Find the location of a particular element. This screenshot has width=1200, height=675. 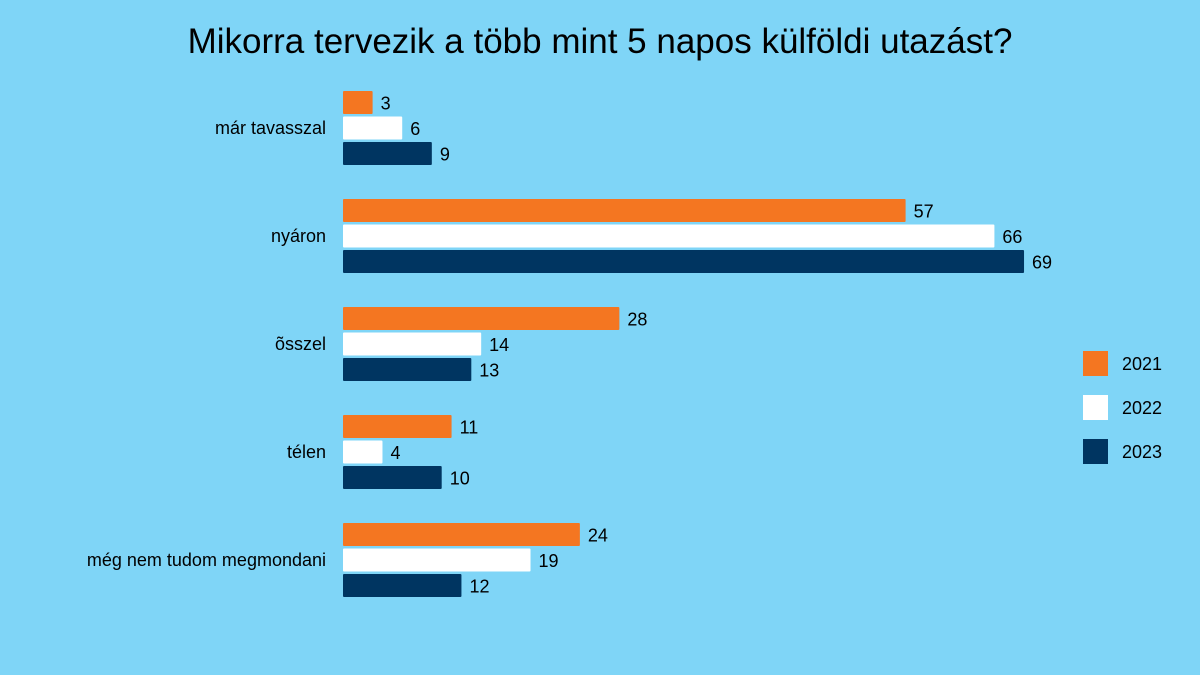

category-label: már tavasszal is located at coordinates (270, 128).